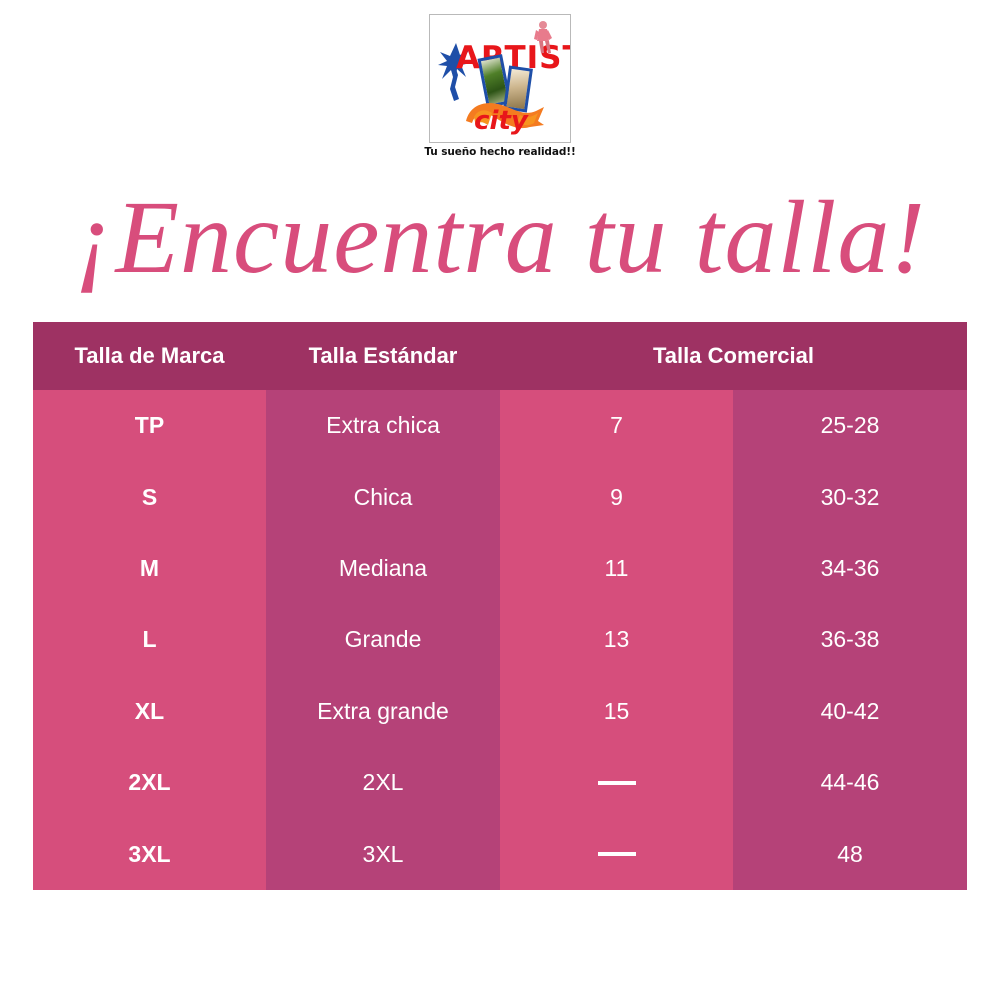  Describe the element at coordinates (501, 121) in the screenshot. I see `logo-sub-wordmark: city` at that location.